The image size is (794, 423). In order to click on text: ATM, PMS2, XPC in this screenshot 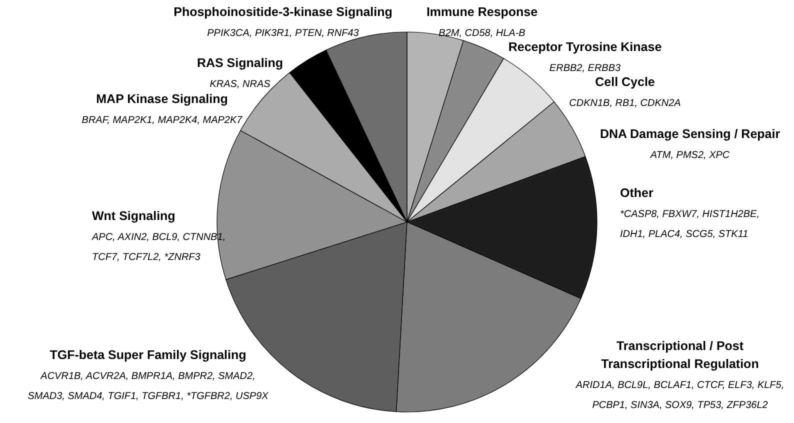, I will do `click(689, 155)`.